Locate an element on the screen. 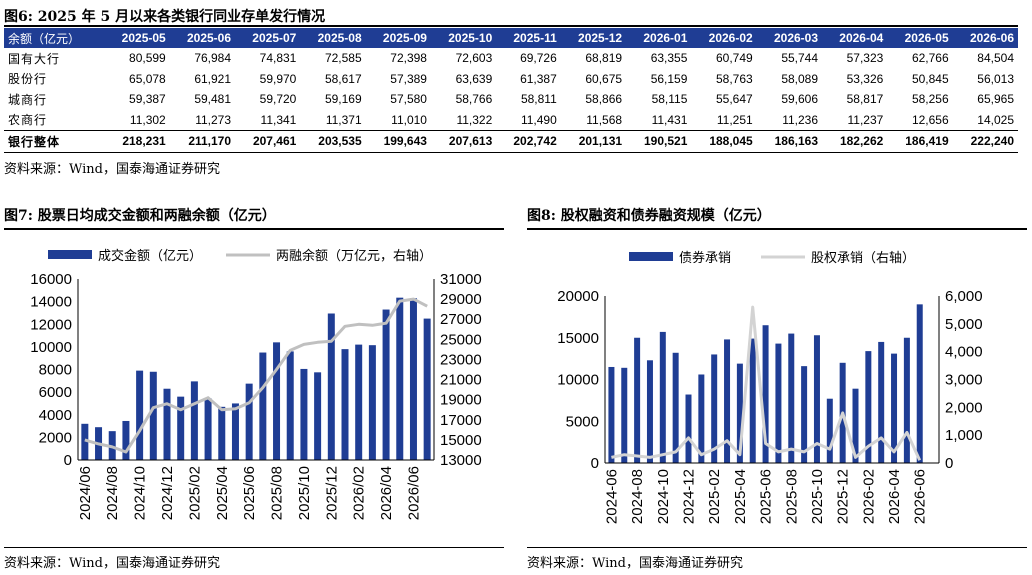  series-line is located at coordinates (256, 375).